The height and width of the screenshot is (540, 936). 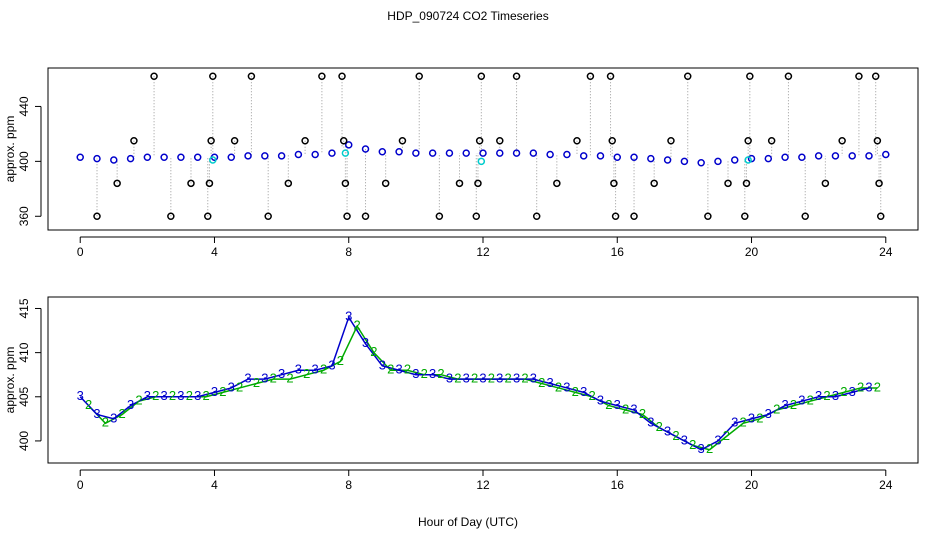 What do you see at coordinates (214, 252) in the screenshot?
I see `x-tick-label: 4` at bounding box center [214, 252].